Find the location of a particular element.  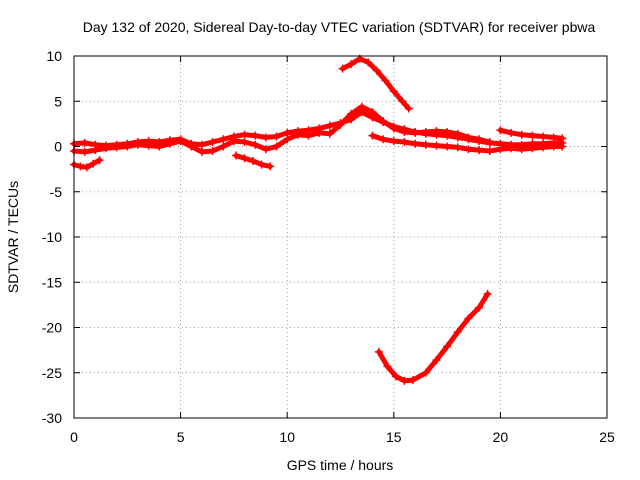

series-line is located at coordinates (433, 337).